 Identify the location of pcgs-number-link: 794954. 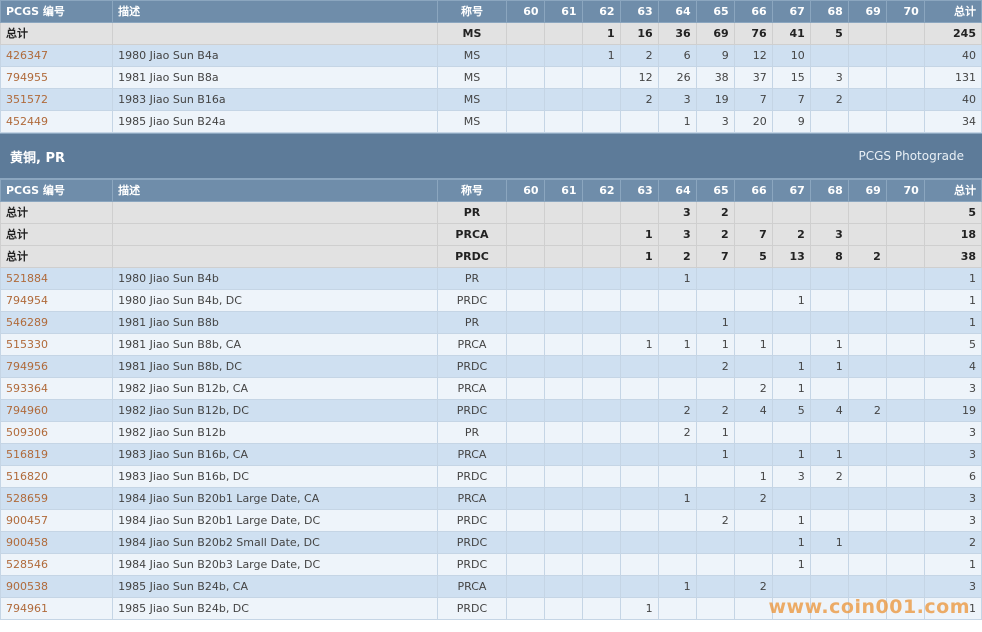
(57, 300).